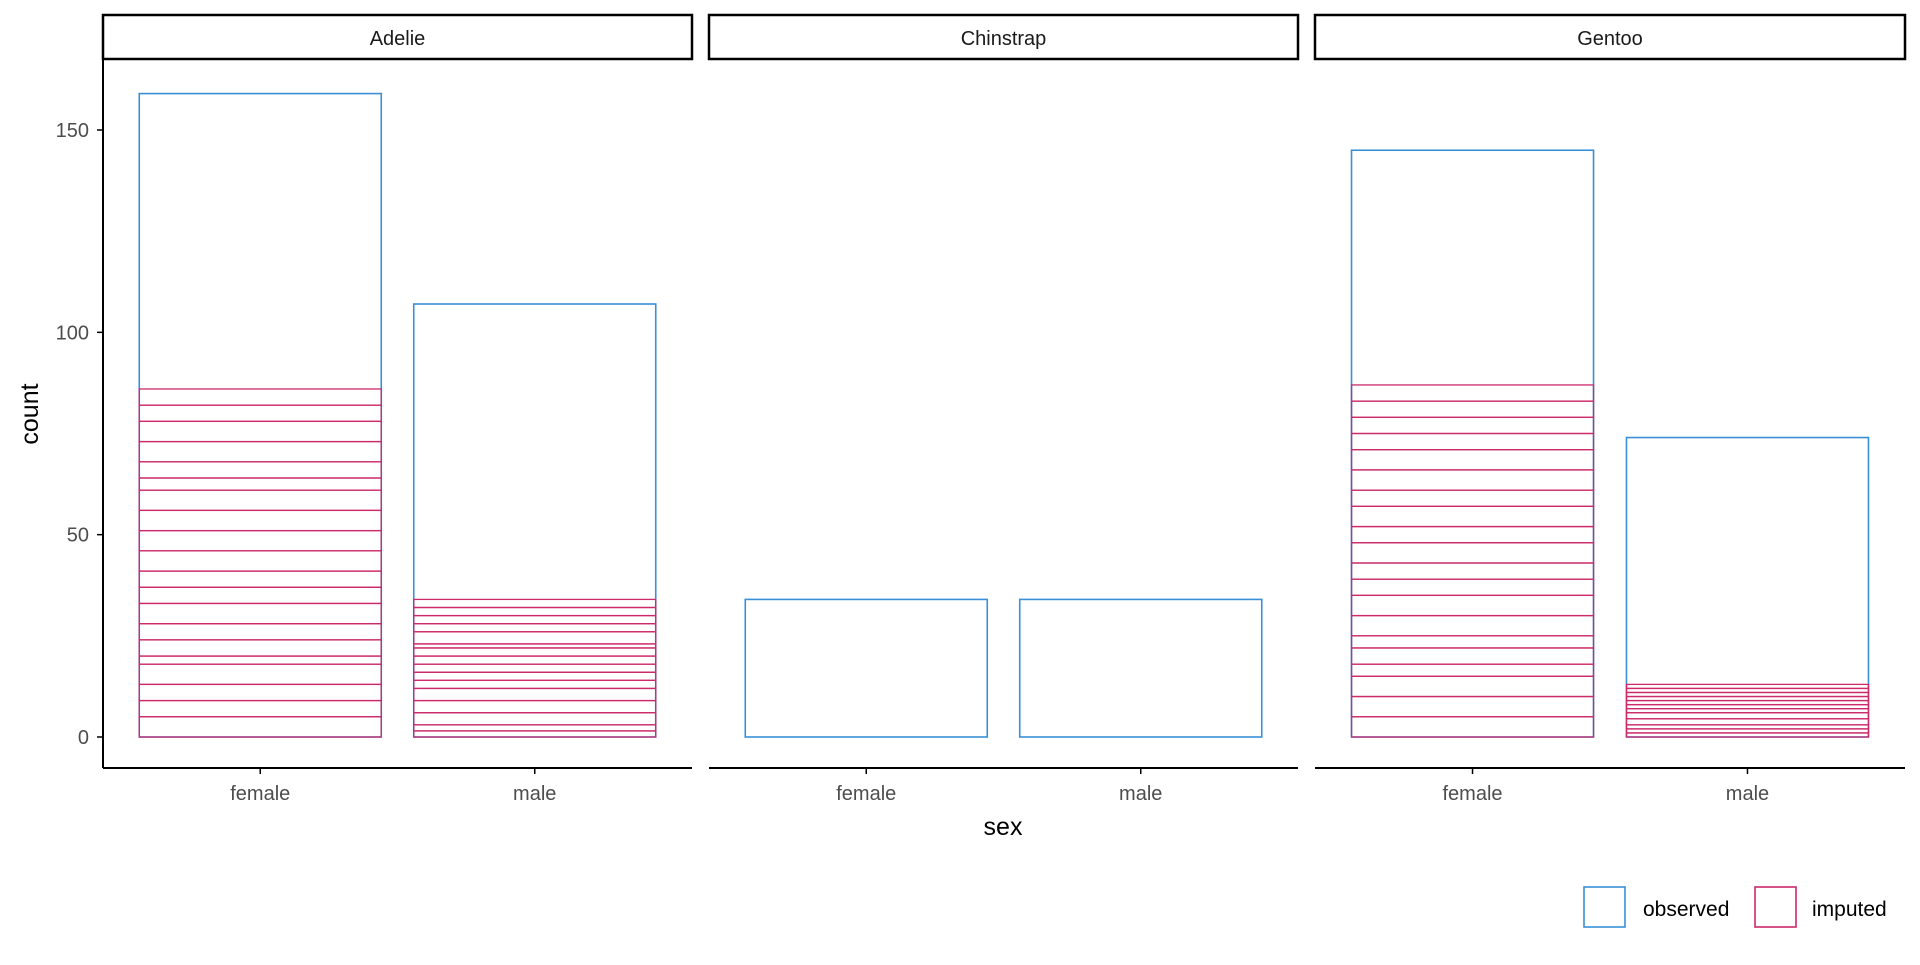 This screenshot has height=965, width=1920. What do you see at coordinates (83, 738) in the screenshot?
I see `y-tick-label: 0` at bounding box center [83, 738].